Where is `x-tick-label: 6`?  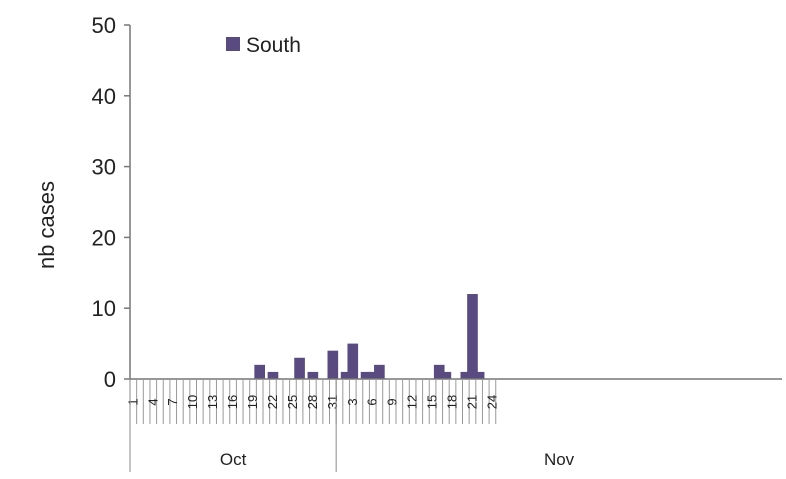 x-tick-label: 6 is located at coordinates (372, 401).